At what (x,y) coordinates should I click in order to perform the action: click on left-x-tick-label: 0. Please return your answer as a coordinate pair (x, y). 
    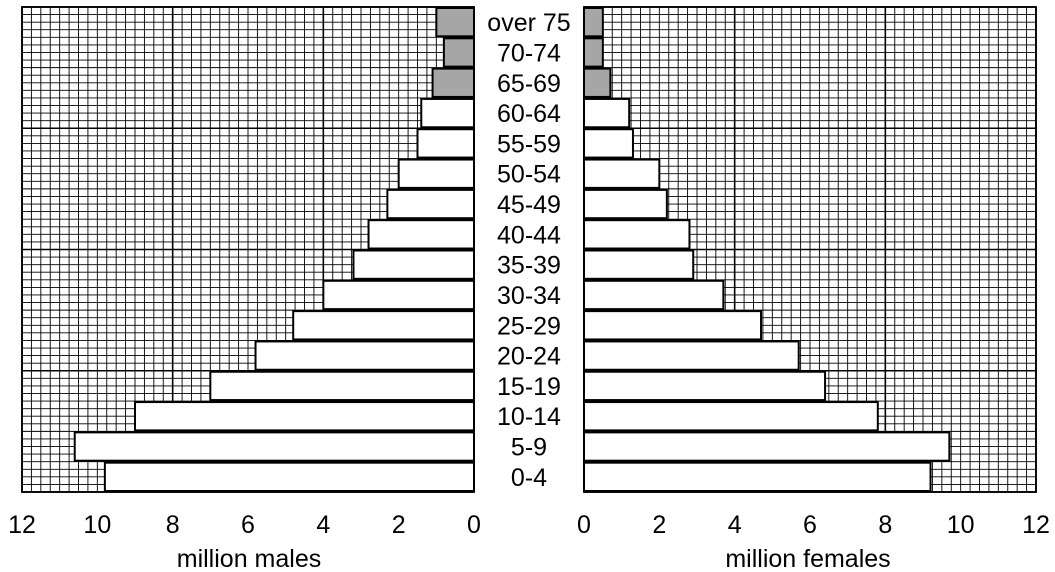
    Looking at the image, I should click on (474, 525).